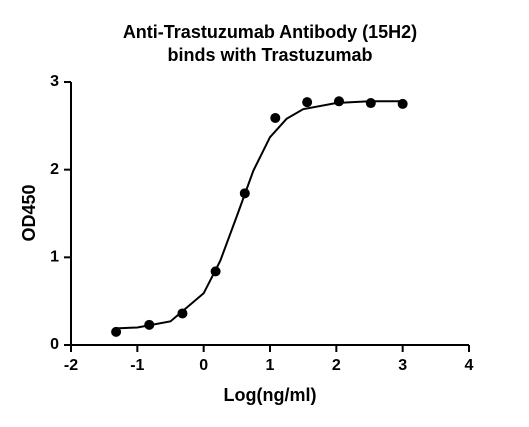 This screenshot has width=529, height=427. I want to click on y-axis-label: OD450, so click(29, 212).